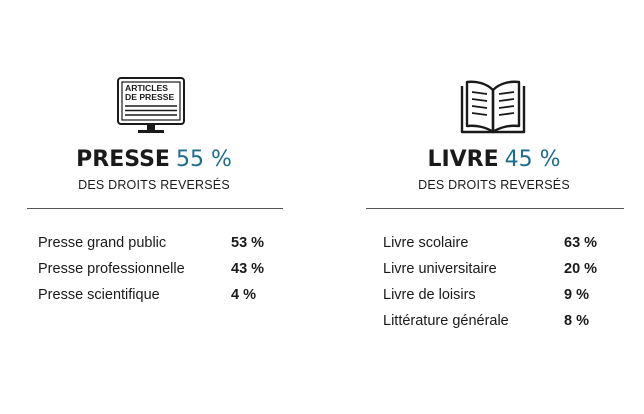 Image resolution: width=644 pixels, height=414 pixels. I want to click on item-label: Presse professionnelle, so click(111, 269).